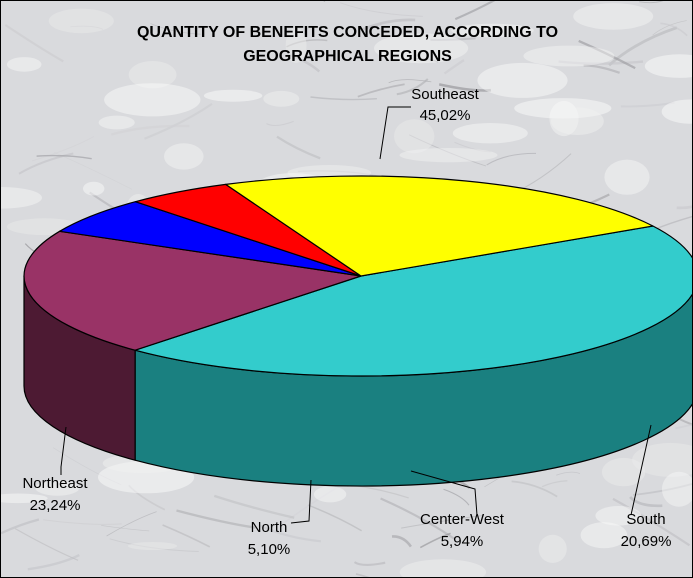  Describe the element at coordinates (63, 450) in the screenshot. I see `leader-line-northeast` at that location.